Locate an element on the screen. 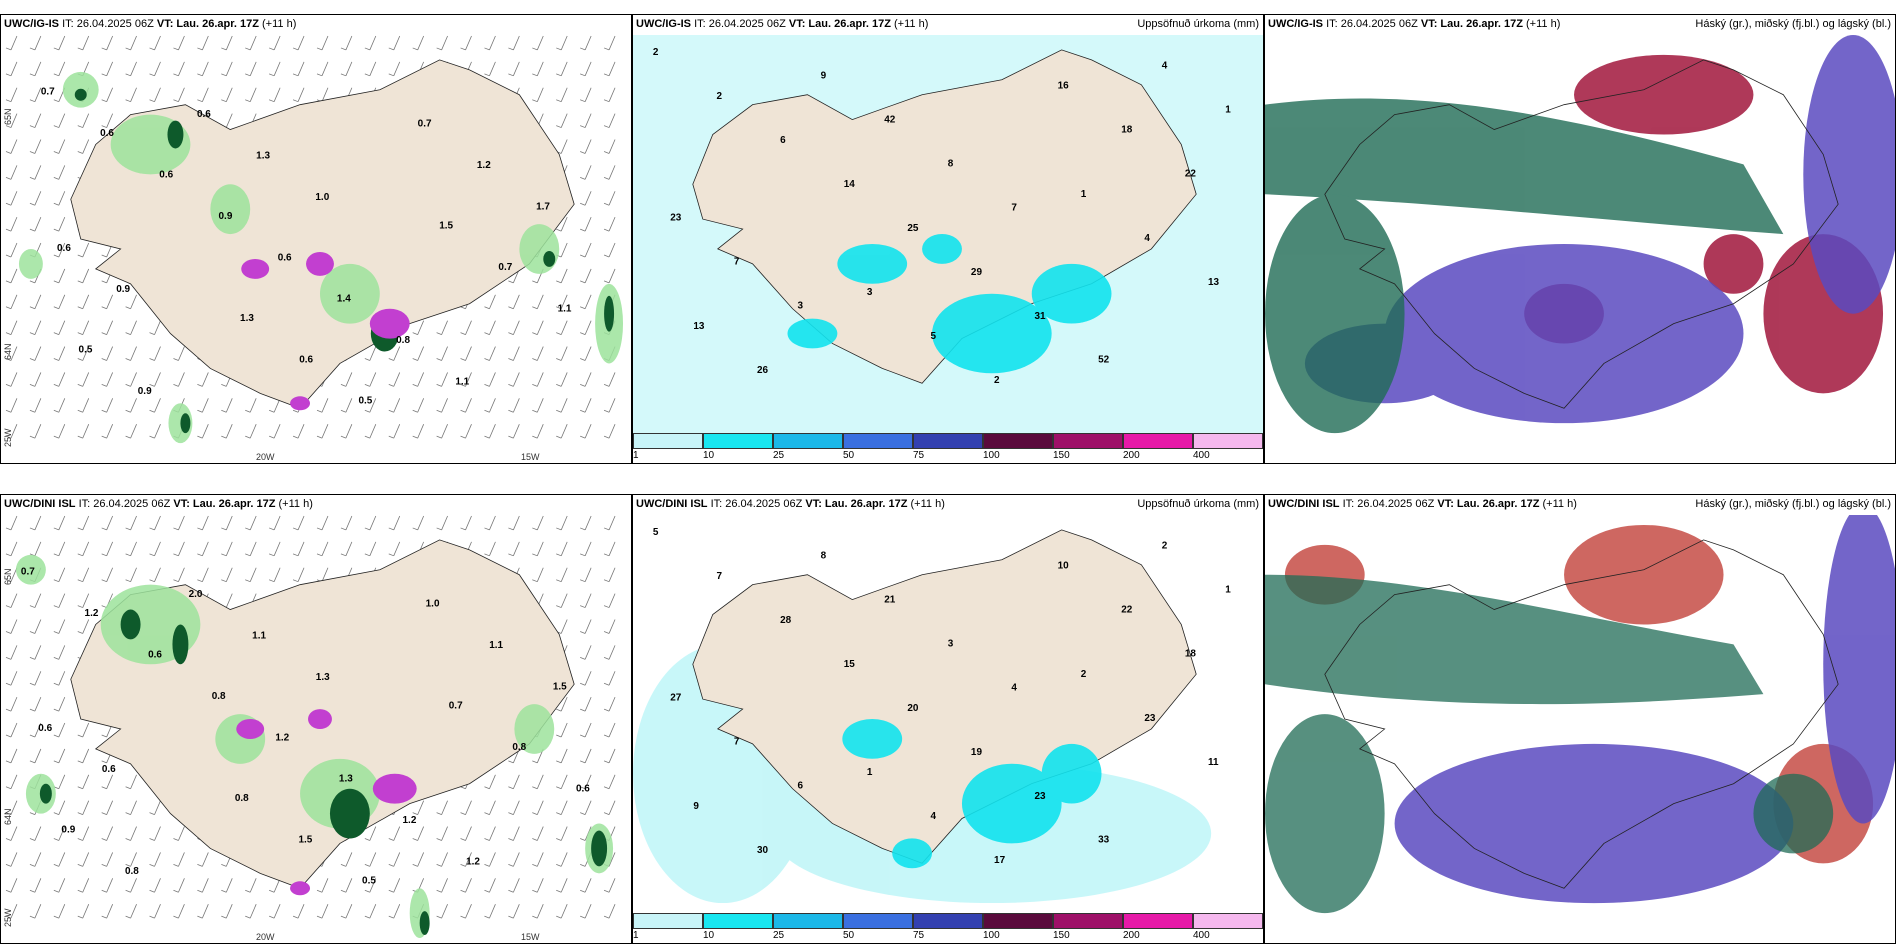 The width and height of the screenshot is (1900, 950). value-label: 1.3 is located at coordinates (247, 318).